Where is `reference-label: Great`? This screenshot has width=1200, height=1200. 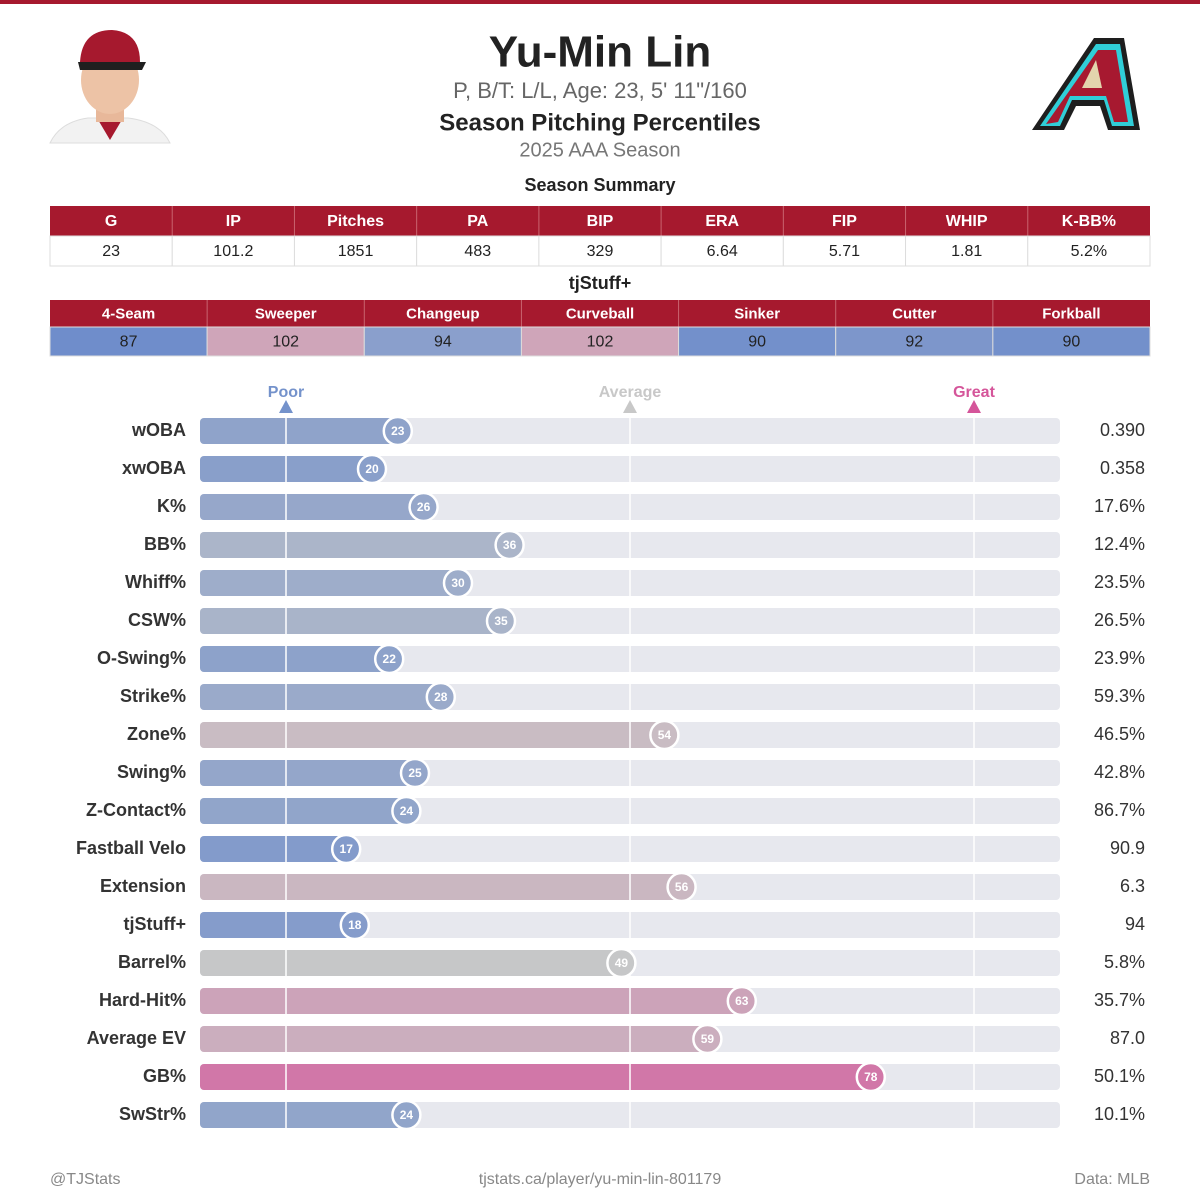 reference-label: Great is located at coordinates (974, 392).